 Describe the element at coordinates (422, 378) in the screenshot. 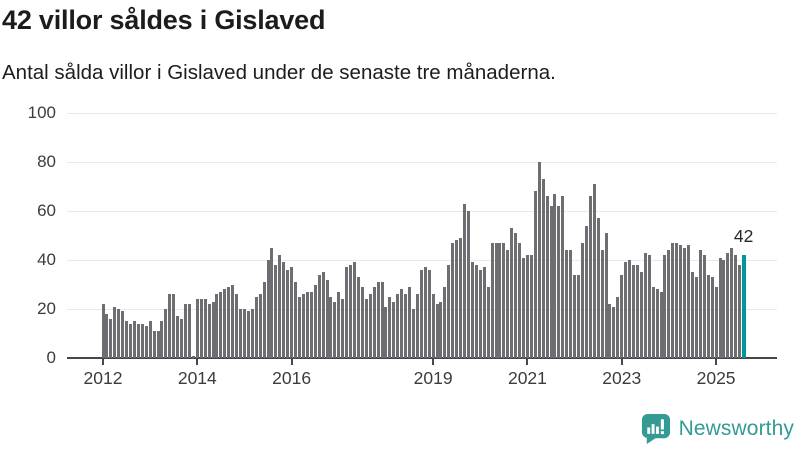

I see `x-axis: 2012 2014 2016 2019 2021 2023 2025` at that location.